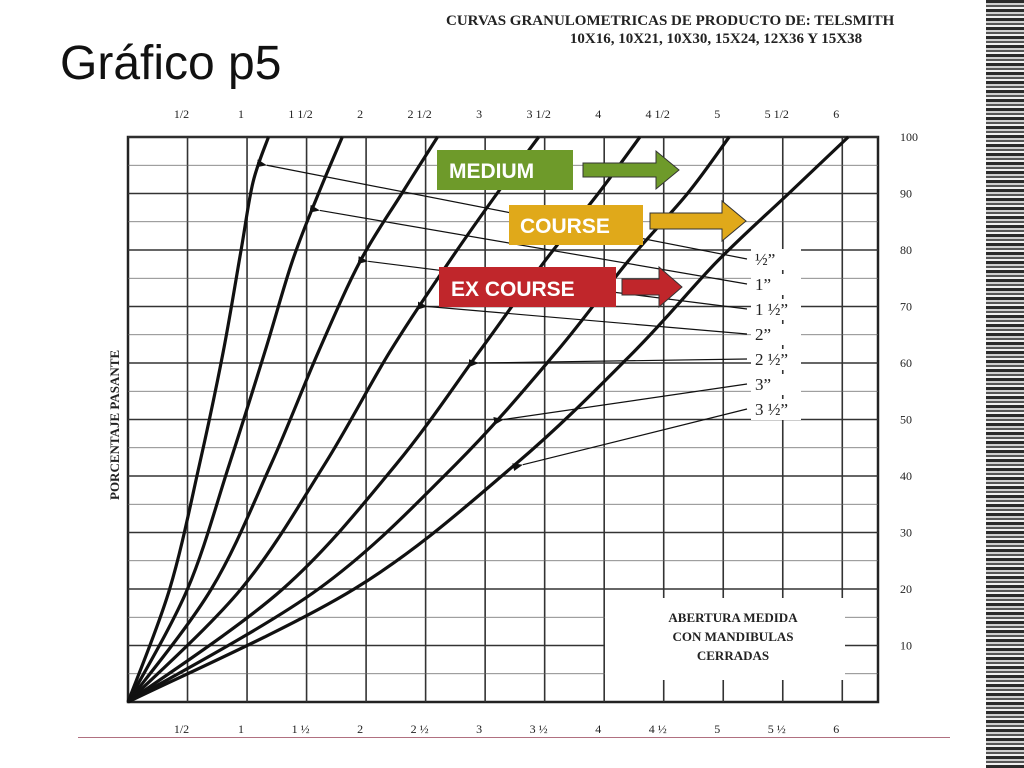  What do you see at coordinates (1005, 384) in the screenshot?
I see `decorative-border` at bounding box center [1005, 384].